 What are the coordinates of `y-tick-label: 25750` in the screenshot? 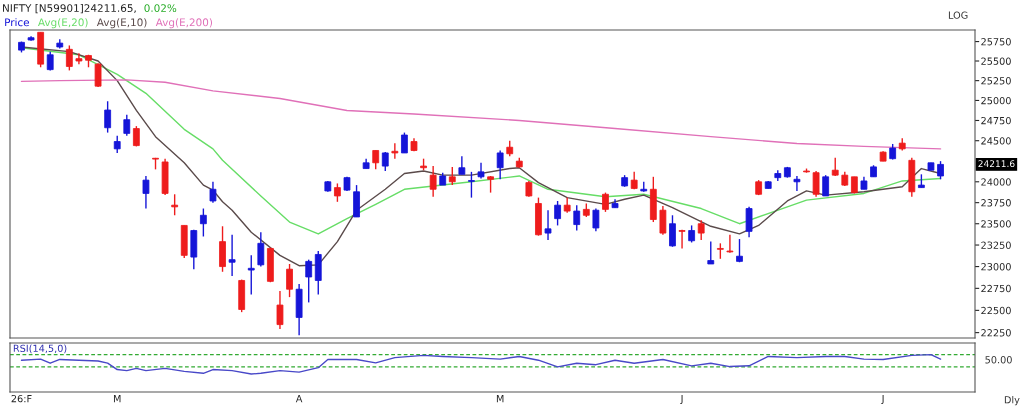 It's located at (996, 42).